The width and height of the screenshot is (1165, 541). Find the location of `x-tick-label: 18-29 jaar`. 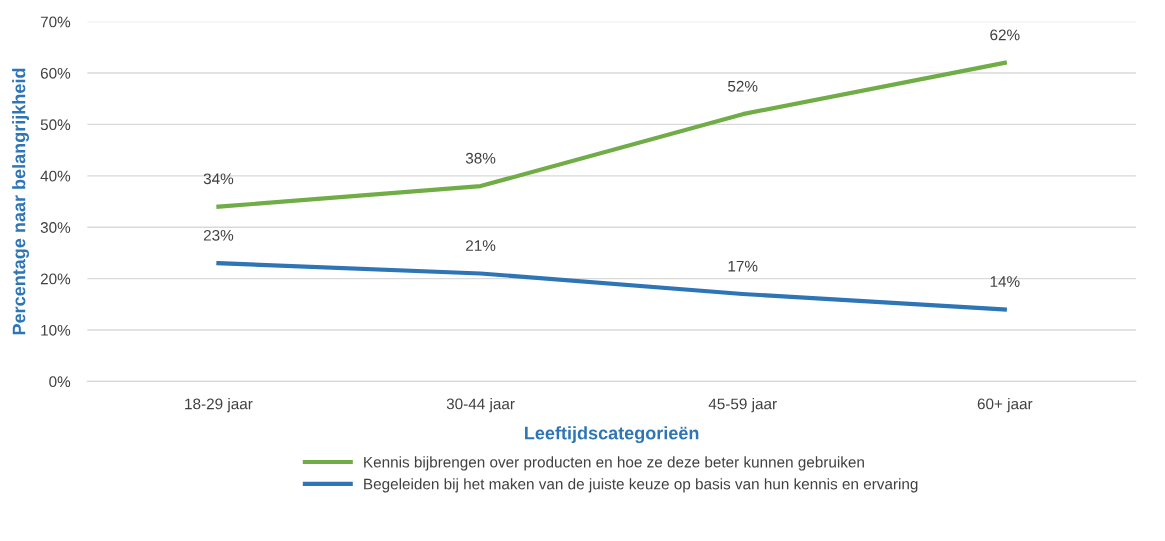

x-tick-label: 18-29 jaar is located at coordinates (219, 405).